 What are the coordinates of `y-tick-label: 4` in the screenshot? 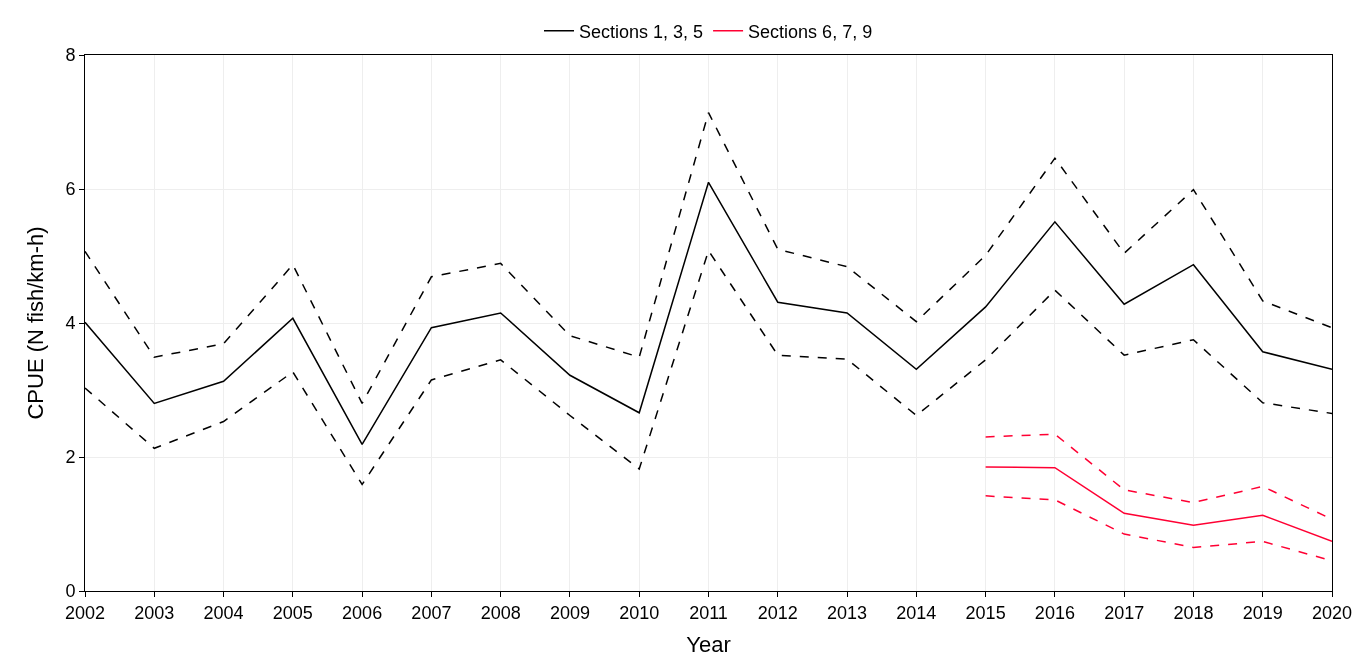 It's located at (70, 323).